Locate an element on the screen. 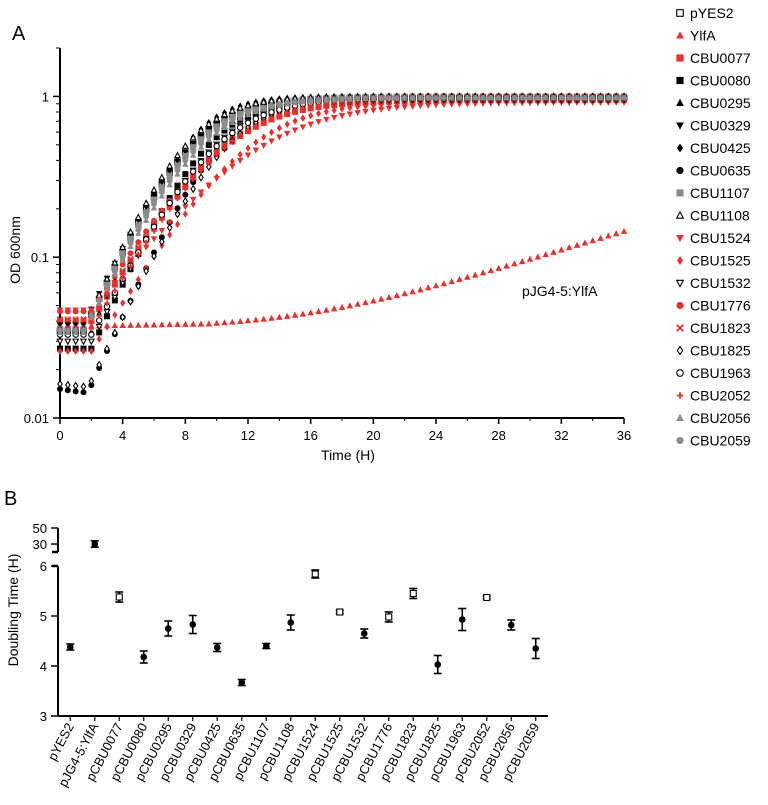  legend-label: CBU1524 is located at coordinates (720, 238).